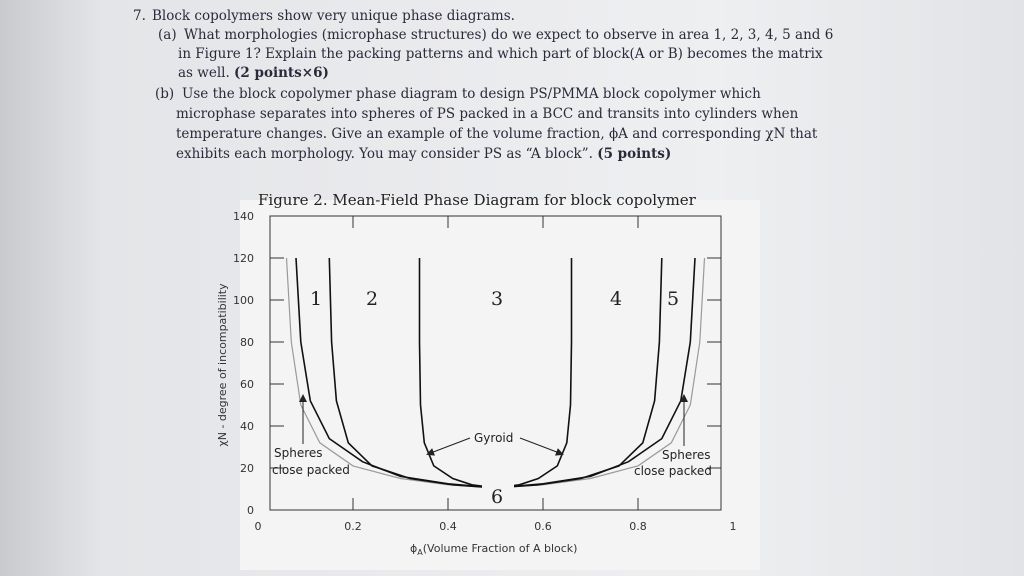  I want to click on x-label-sub: A, so click(420, 552).